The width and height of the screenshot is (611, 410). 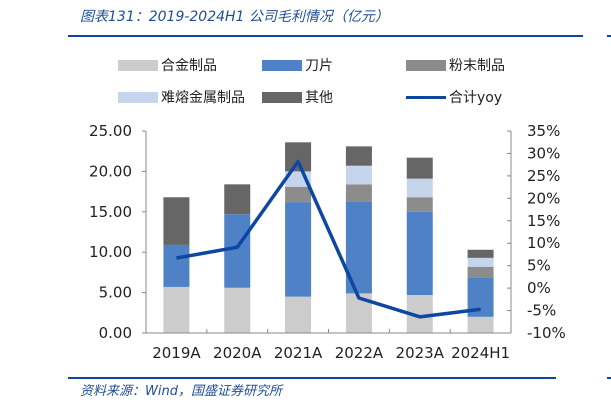 I want to click on source-note: 资料来源：Wind，国盛证券研究所, so click(x=181, y=391).